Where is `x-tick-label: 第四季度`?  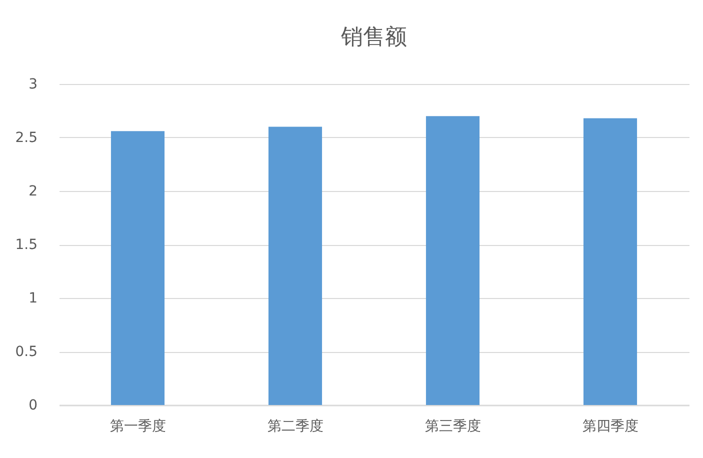
x-tick-label: 第四季度 is located at coordinates (610, 426).